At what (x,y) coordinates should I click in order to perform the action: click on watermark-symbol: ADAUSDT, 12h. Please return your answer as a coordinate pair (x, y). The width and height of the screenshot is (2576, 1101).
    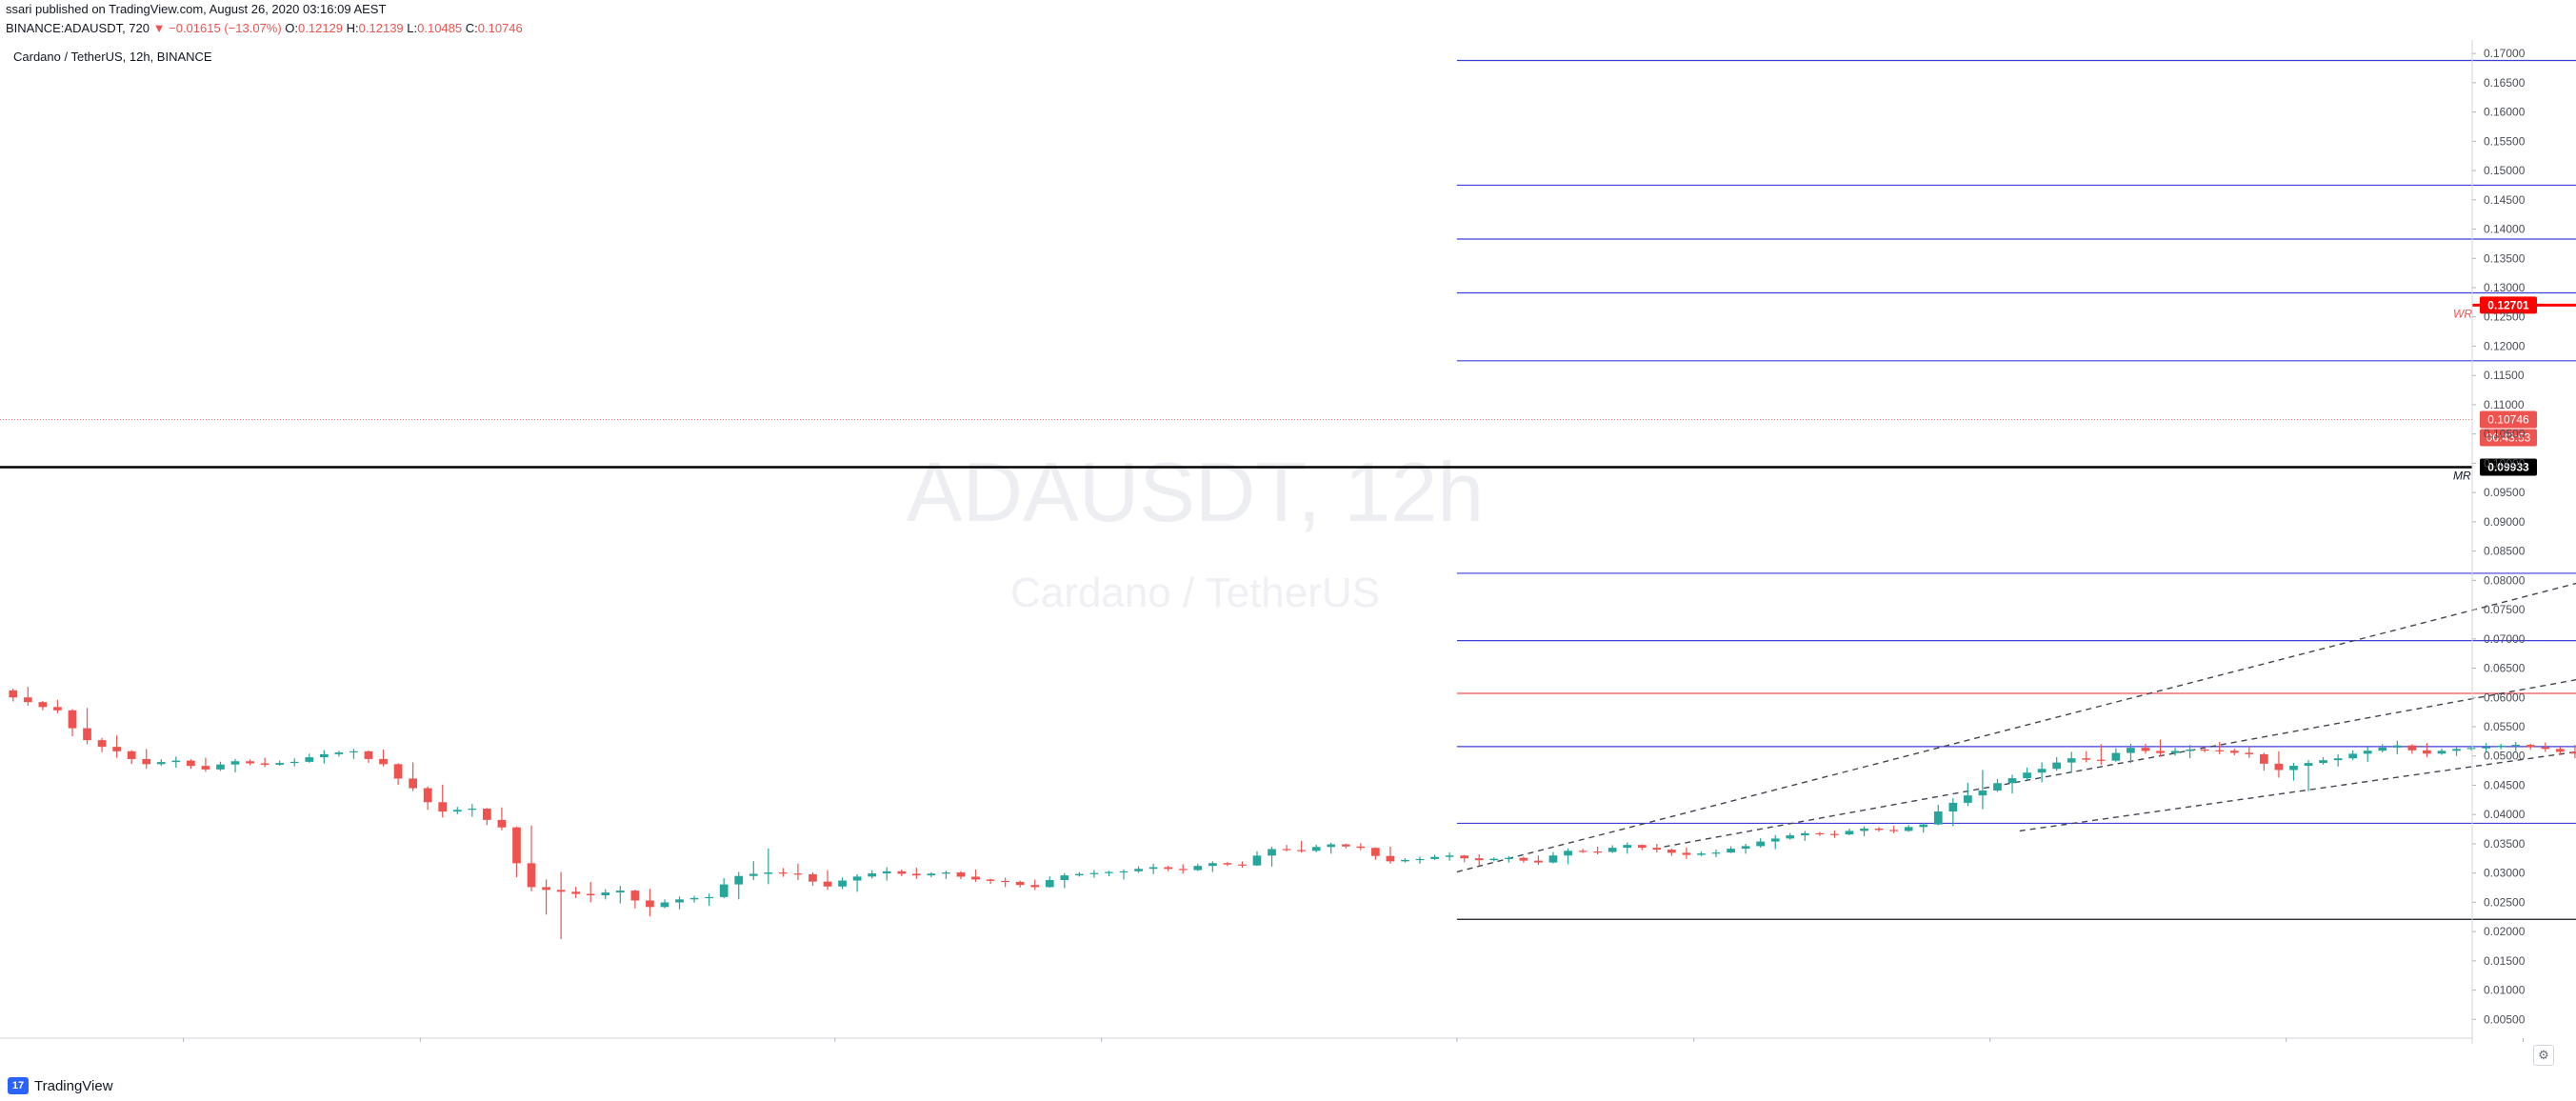
    Looking at the image, I should click on (1195, 492).